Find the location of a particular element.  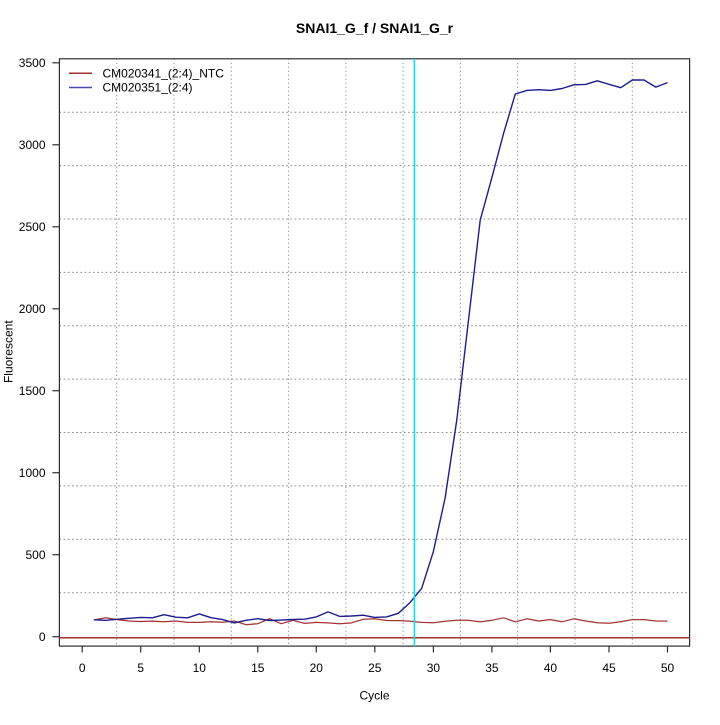

svg-text: 3500 is located at coordinates (32, 63).